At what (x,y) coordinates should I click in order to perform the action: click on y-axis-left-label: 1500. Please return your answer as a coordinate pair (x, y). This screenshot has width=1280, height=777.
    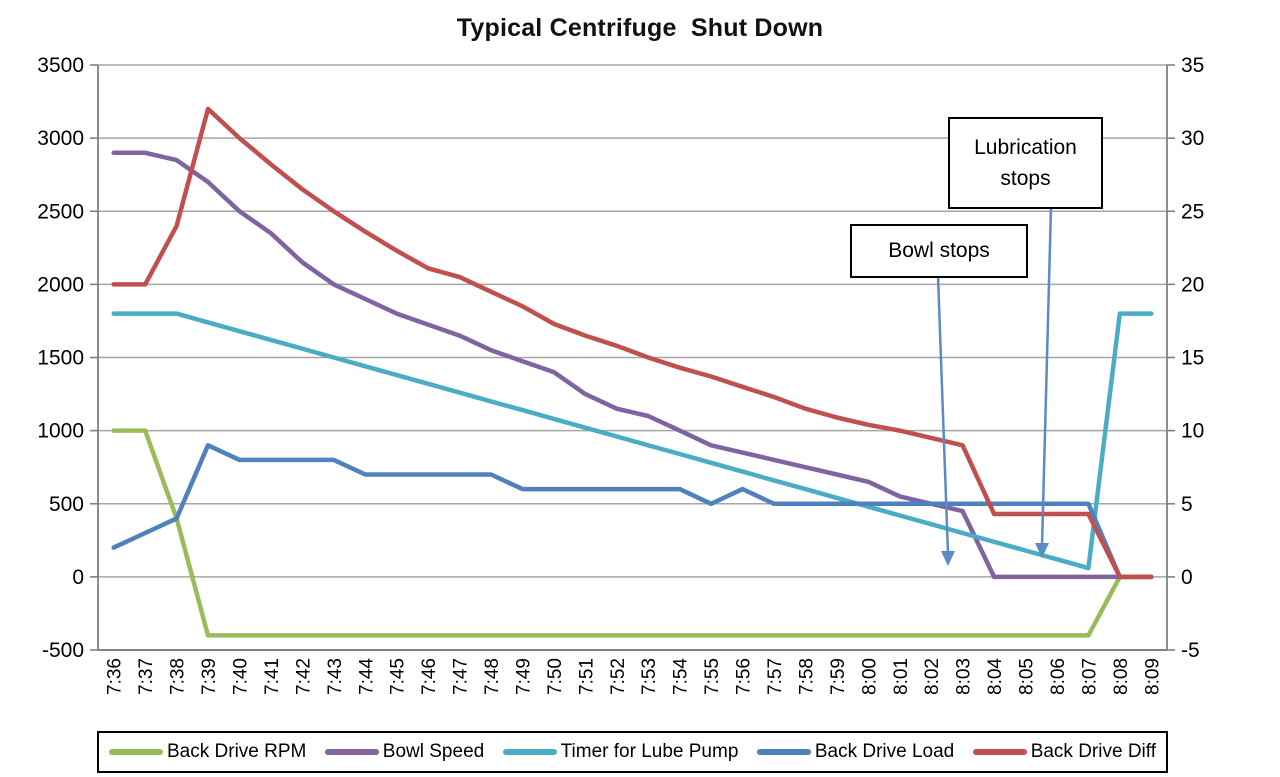
    Looking at the image, I should click on (60, 358).